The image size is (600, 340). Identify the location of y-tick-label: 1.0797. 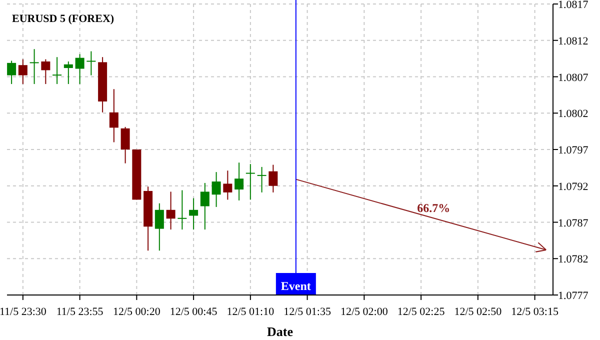
(573, 150).